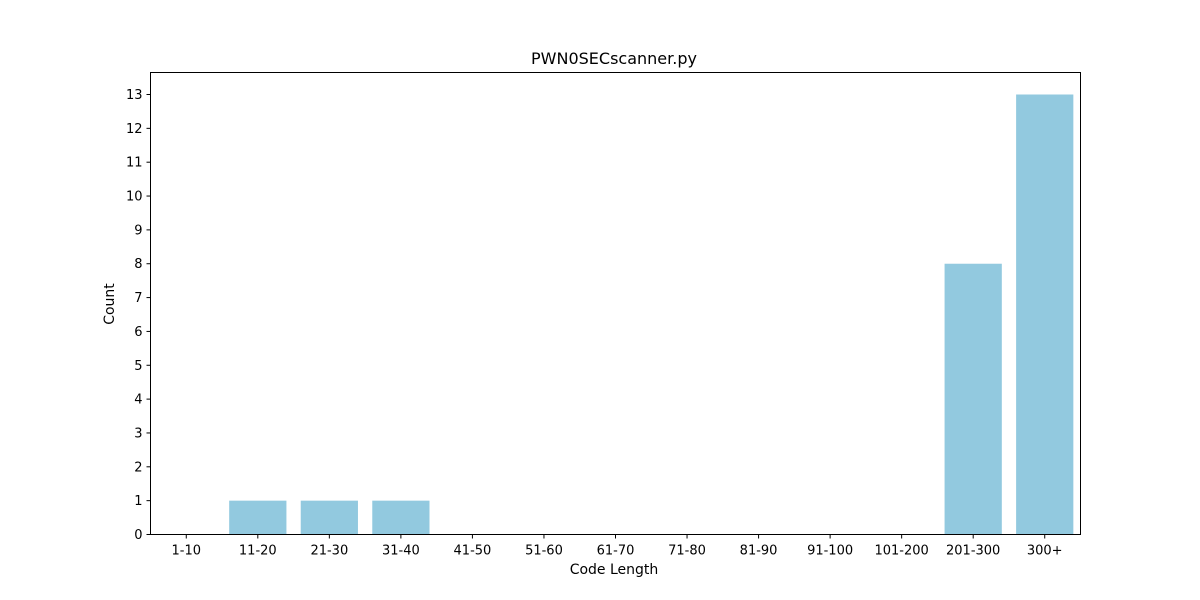 This screenshot has width=1200, height=600. Describe the element at coordinates (1045, 551) in the screenshot. I see `x-tick-label: 300+` at that location.